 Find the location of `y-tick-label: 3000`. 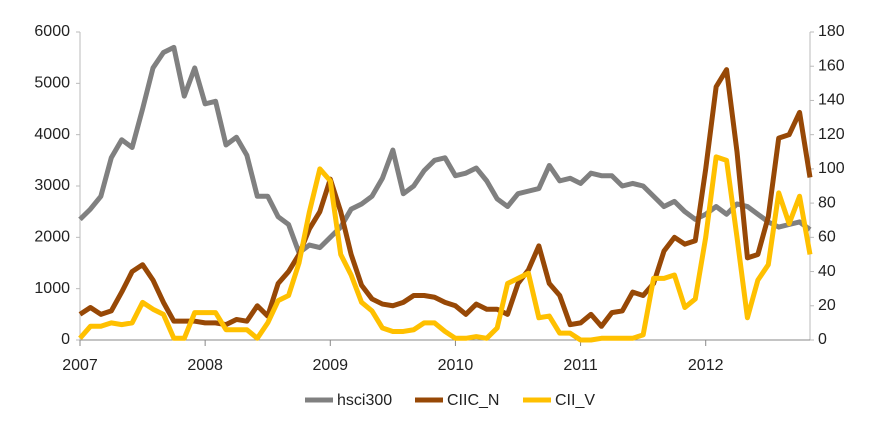

y-tick-label: 3000 is located at coordinates (52, 185).